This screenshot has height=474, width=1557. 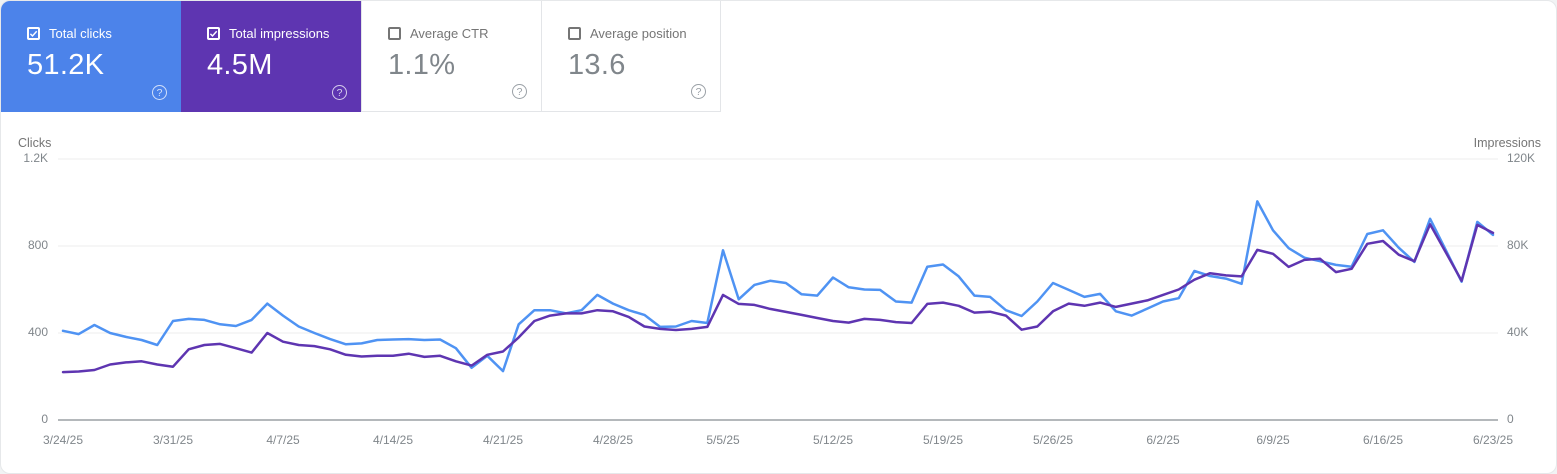 What do you see at coordinates (631, 56) in the screenshot?
I see `metric-card-average-position: Average position 13.6 ?` at bounding box center [631, 56].